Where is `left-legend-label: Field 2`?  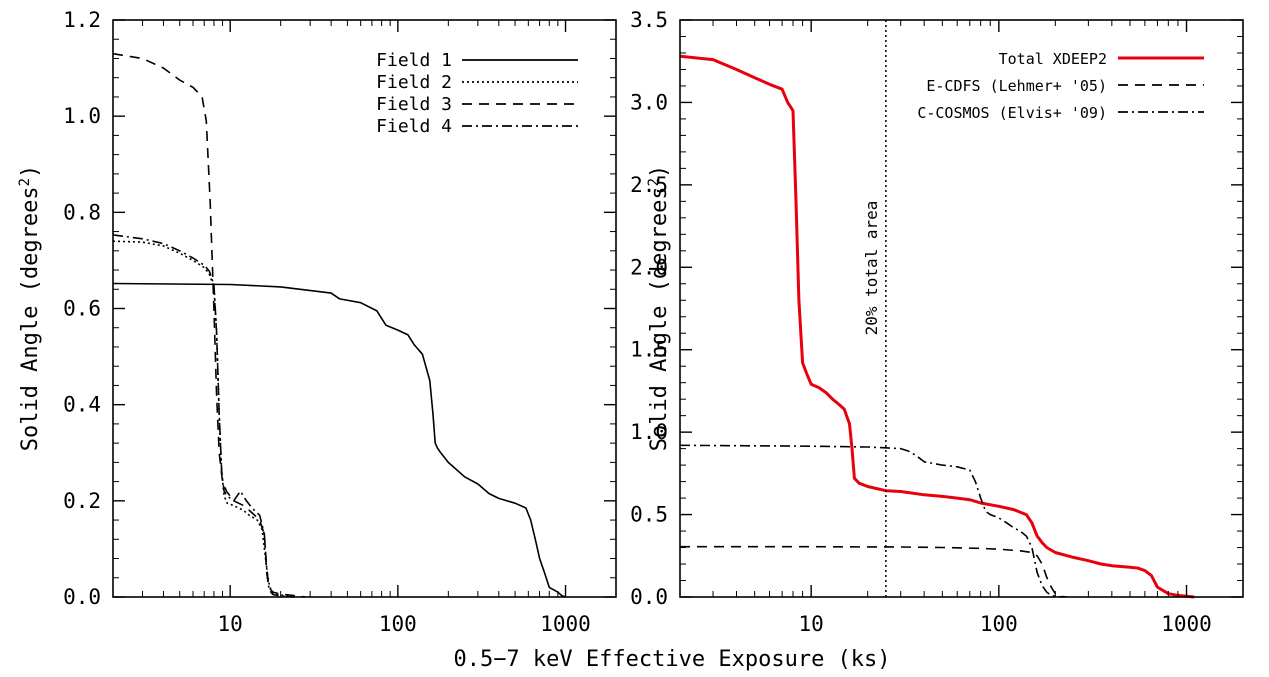
left-legend-label: Field 2 is located at coordinates (414, 82).